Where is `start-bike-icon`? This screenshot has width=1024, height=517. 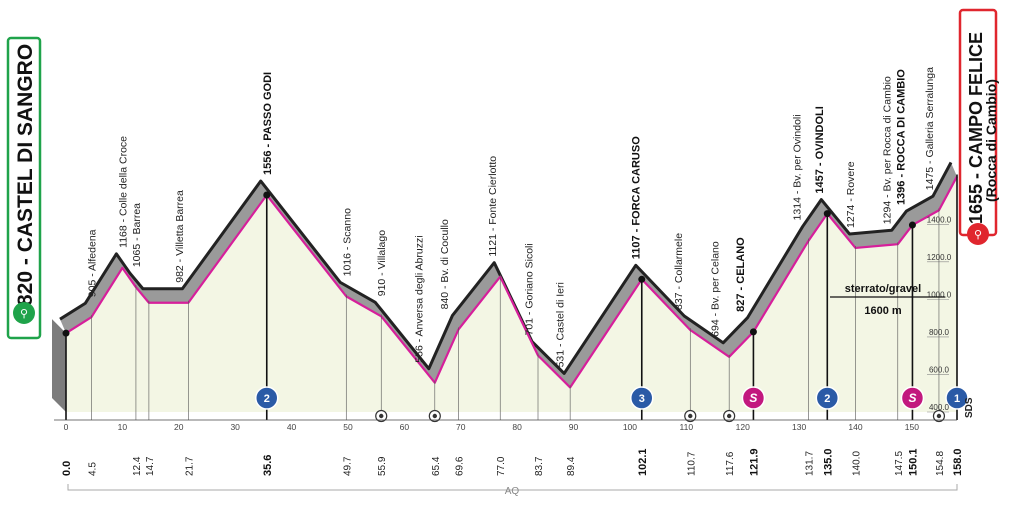 start-bike-icon is located at coordinates (24, 313).